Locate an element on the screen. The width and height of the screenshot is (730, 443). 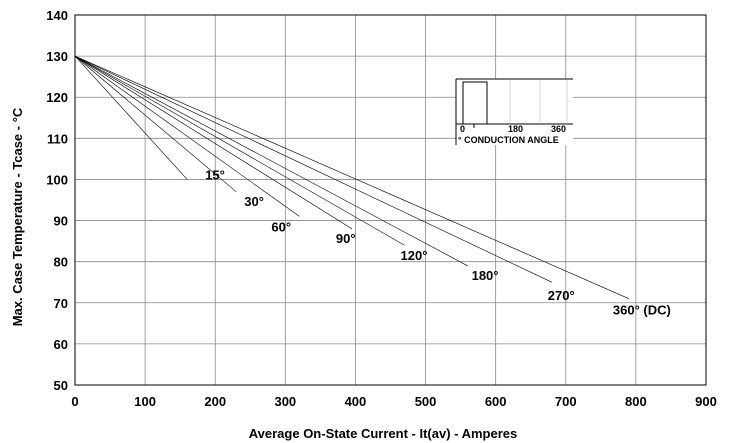
series-label: 60° is located at coordinates (281, 226).